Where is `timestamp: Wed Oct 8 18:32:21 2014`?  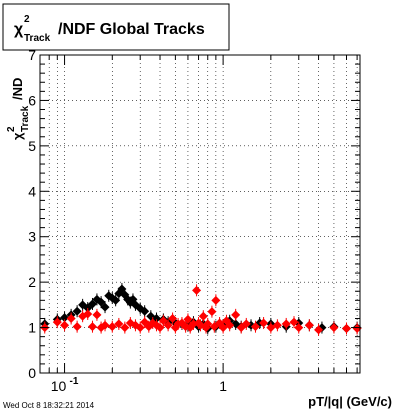 timestamp: Wed Oct 8 18:32:21 2014 is located at coordinates (49, 405).